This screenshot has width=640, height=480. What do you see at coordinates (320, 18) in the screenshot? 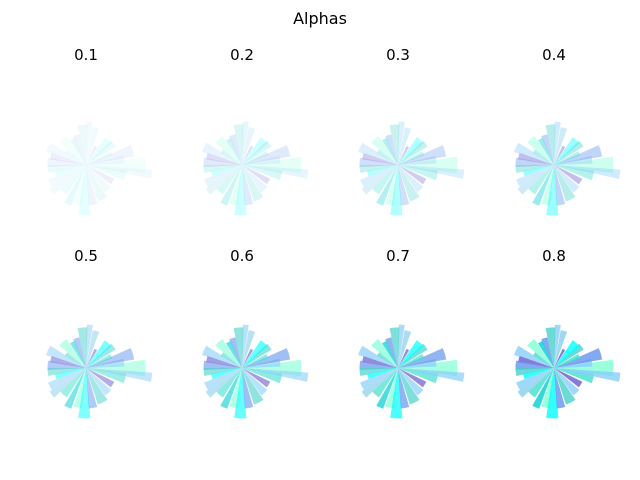
I see `figure-title: Alphas` at bounding box center [320, 18].